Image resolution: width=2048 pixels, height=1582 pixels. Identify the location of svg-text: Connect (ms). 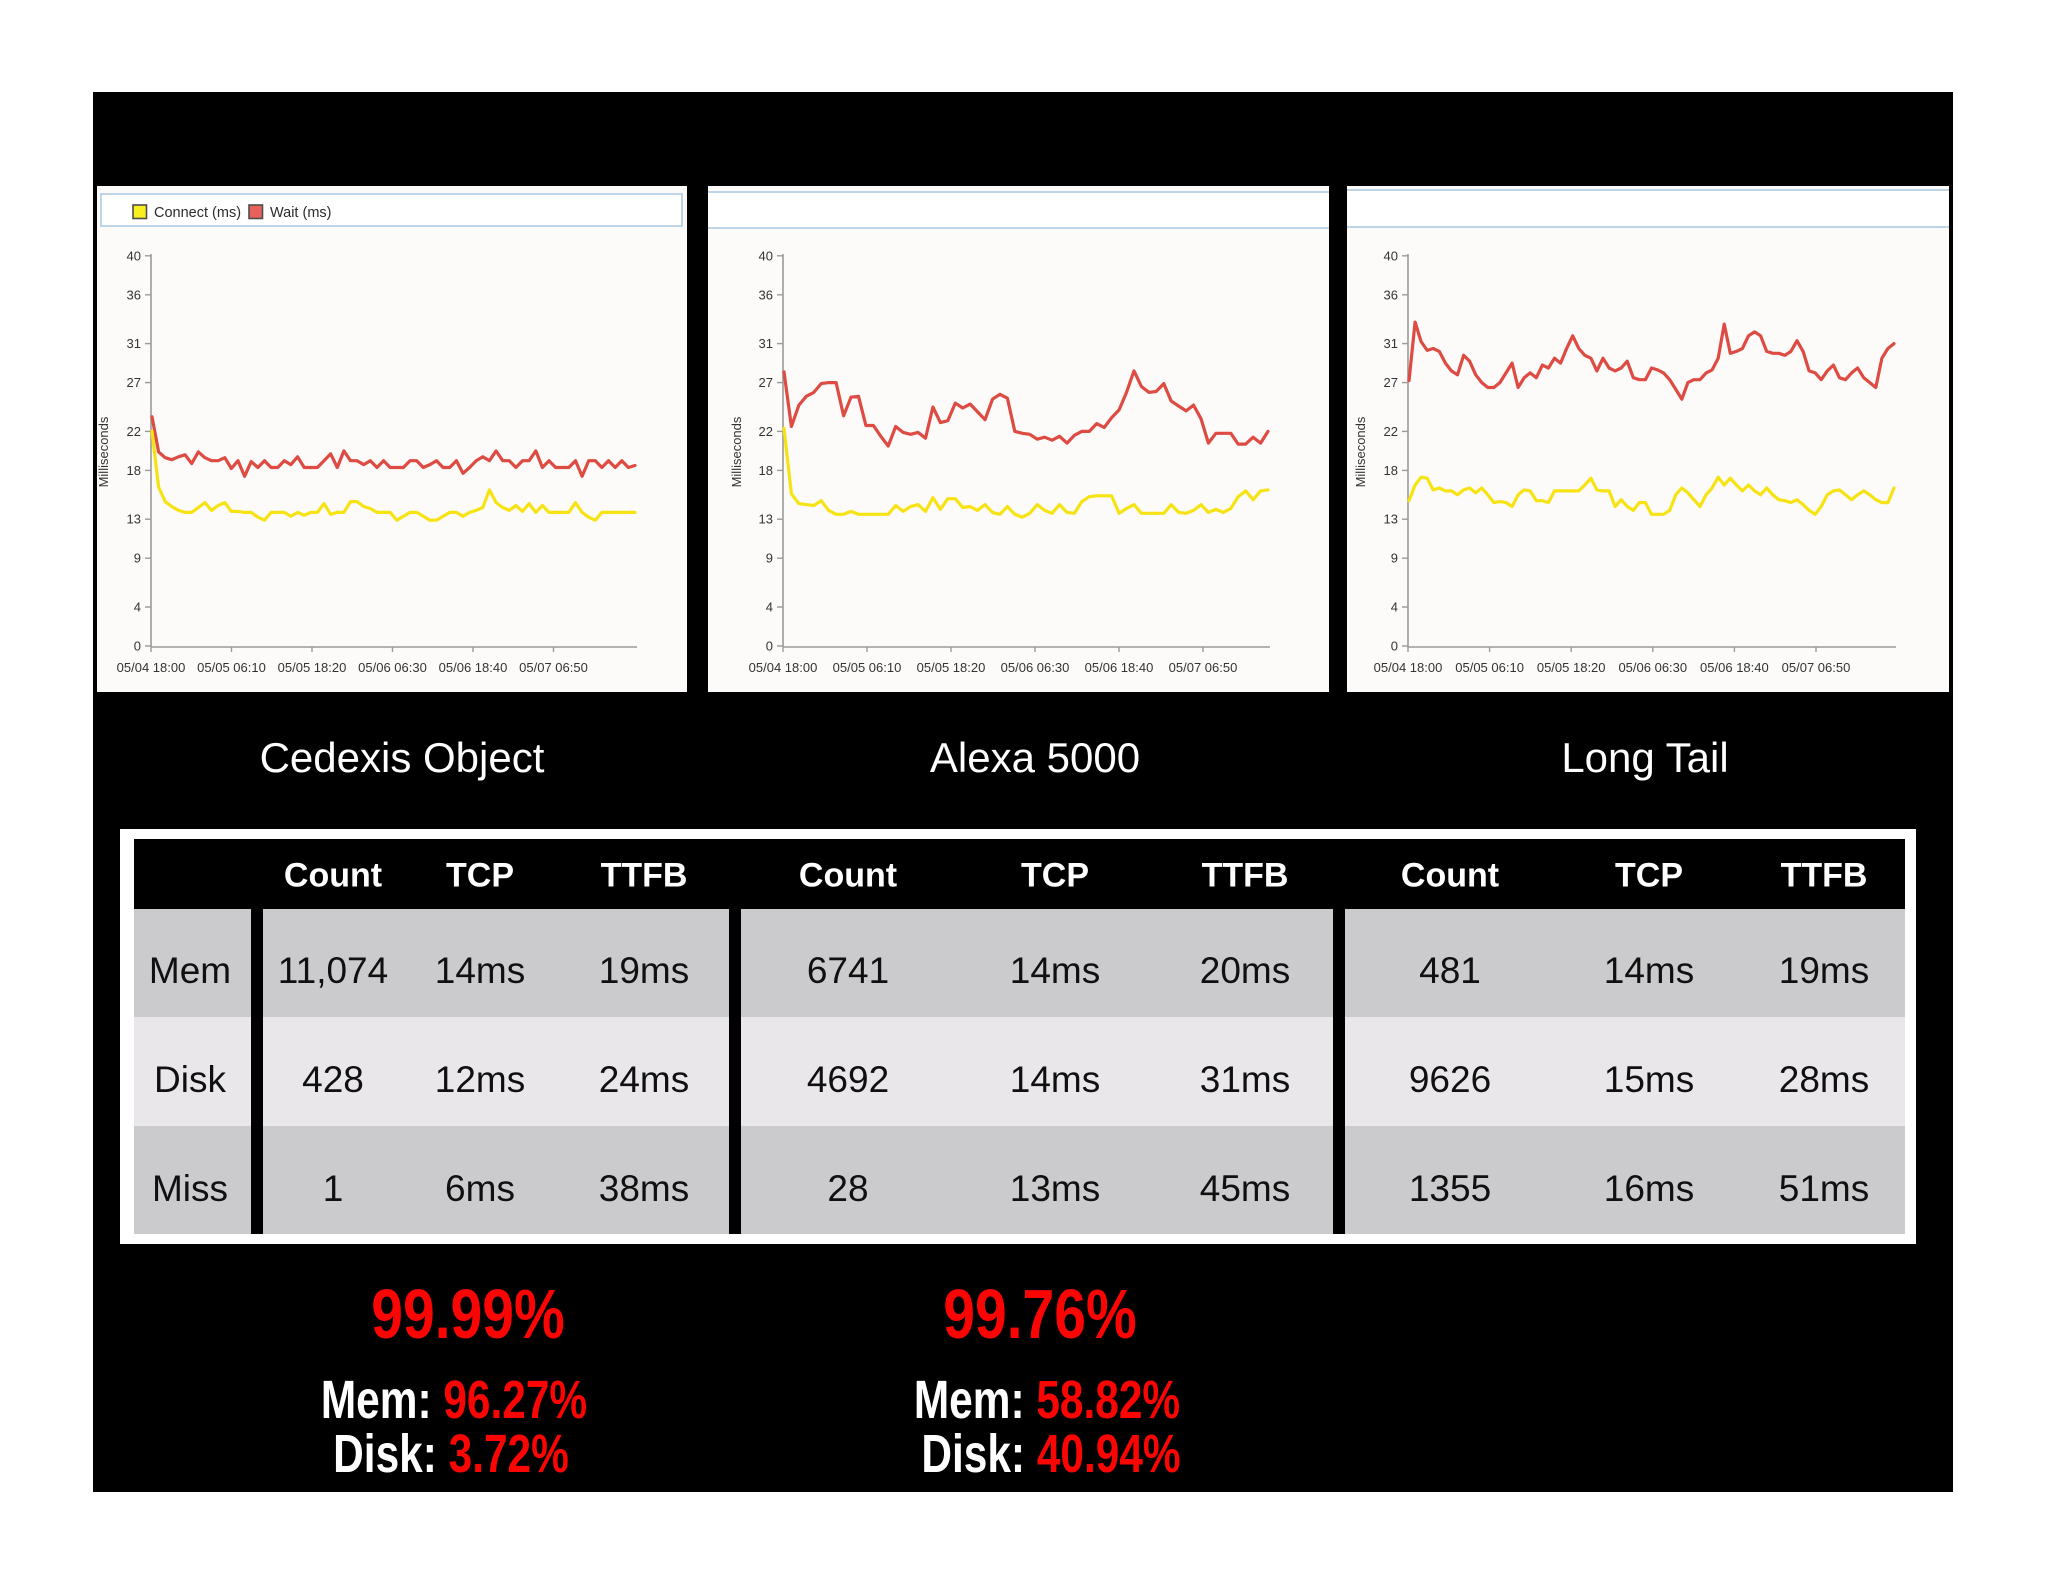
(197, 213).